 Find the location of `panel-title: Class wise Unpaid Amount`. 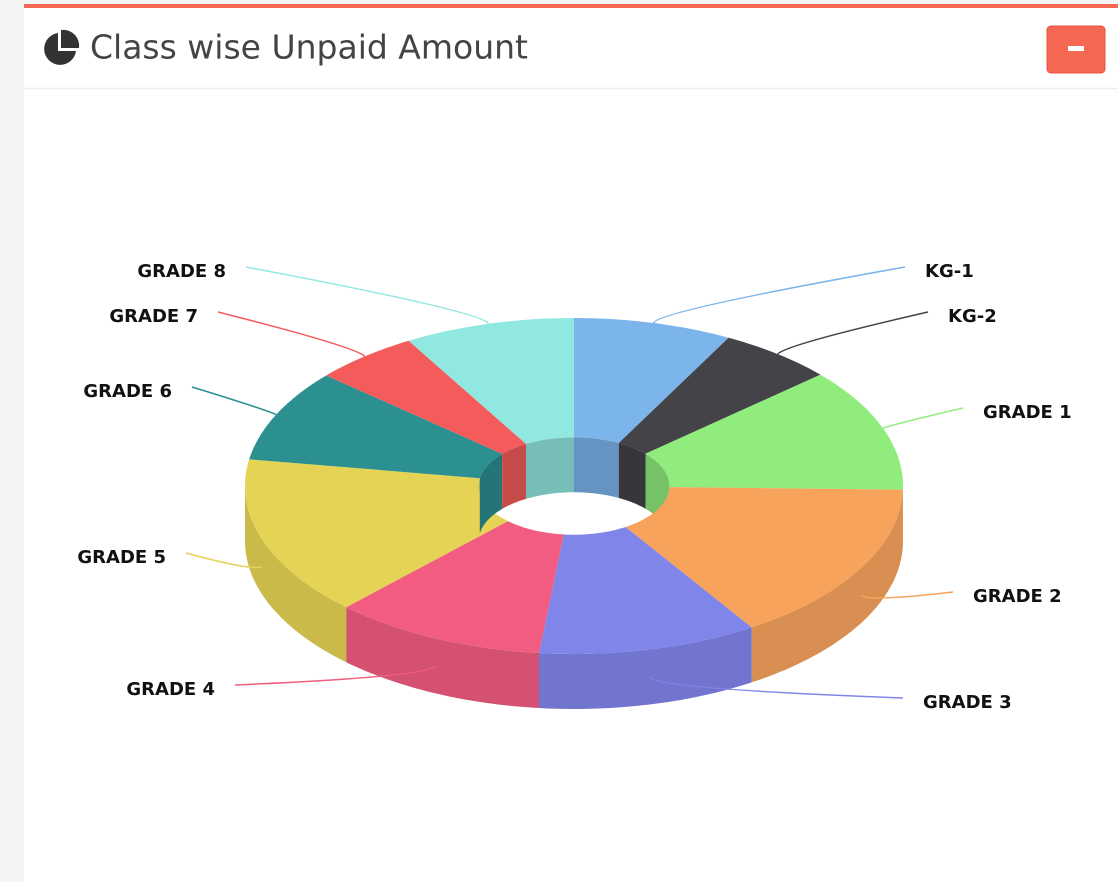

panel-title: Class wise Unpaid Amount is located at coordinates (309, 47).